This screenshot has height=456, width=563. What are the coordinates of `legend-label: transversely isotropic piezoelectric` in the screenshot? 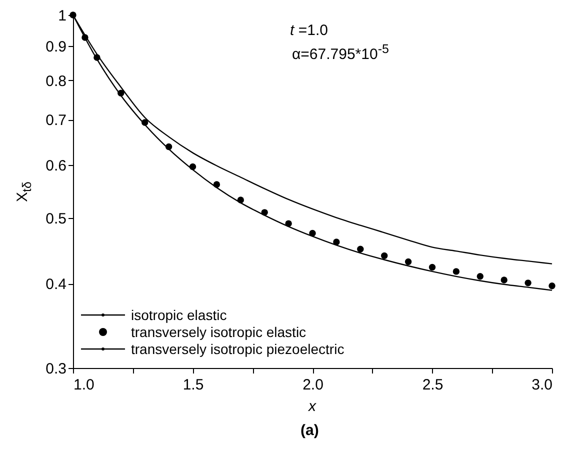 It's located at (237, 348).